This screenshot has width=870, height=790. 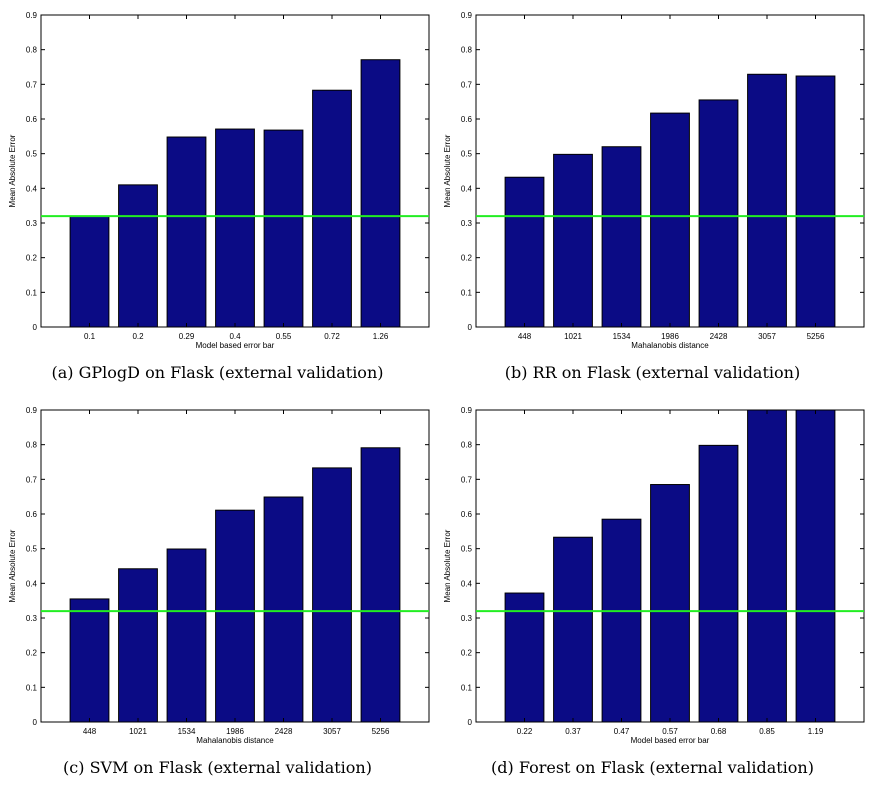 I want to click on y-tick-label-a-5: 0.5, so click(x=32, y=154).